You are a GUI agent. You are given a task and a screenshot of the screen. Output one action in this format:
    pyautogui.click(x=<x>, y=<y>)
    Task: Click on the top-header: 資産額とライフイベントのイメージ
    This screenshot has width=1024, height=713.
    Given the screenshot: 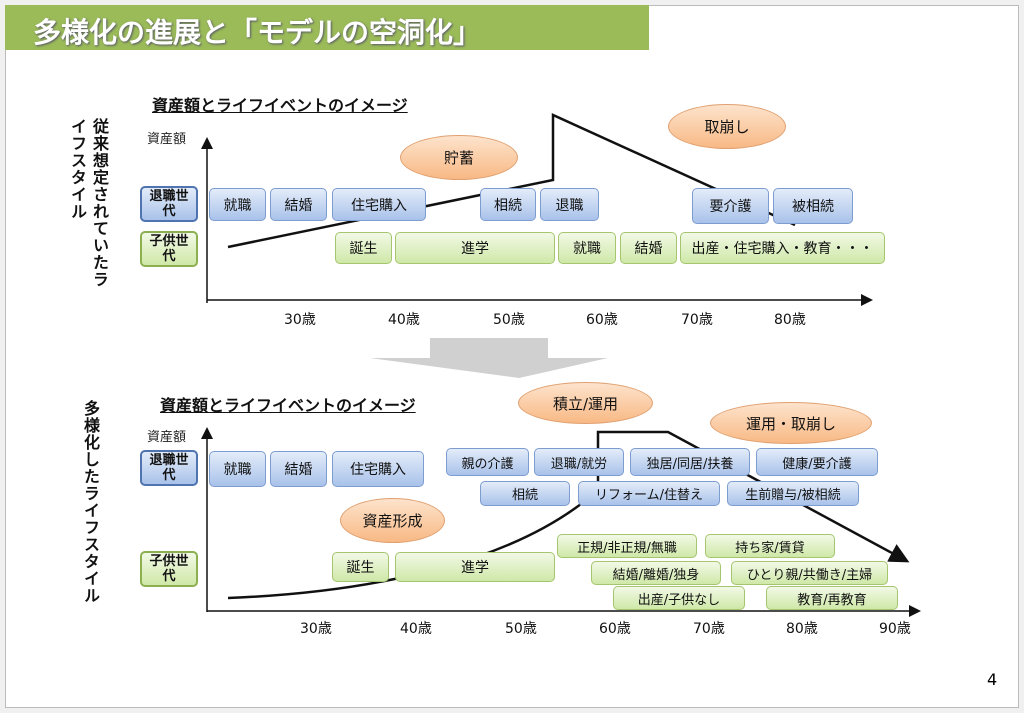 What is the action you would take?
    pyautogui.click(x=280, y=105)
    